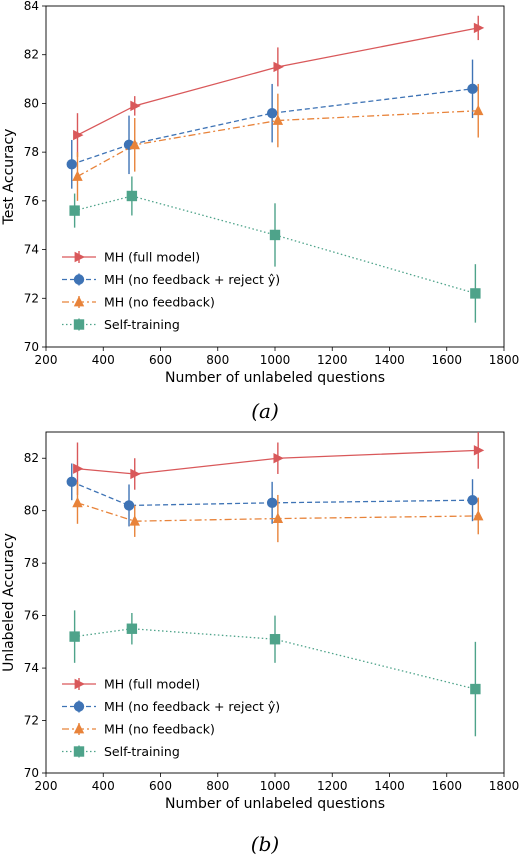 The height and width of the screenshot is (856, 521). What do you see at coordinates (31, 103) in the screenshot?
I see `y-tick-label: 80` at bounding box center [31, 103].